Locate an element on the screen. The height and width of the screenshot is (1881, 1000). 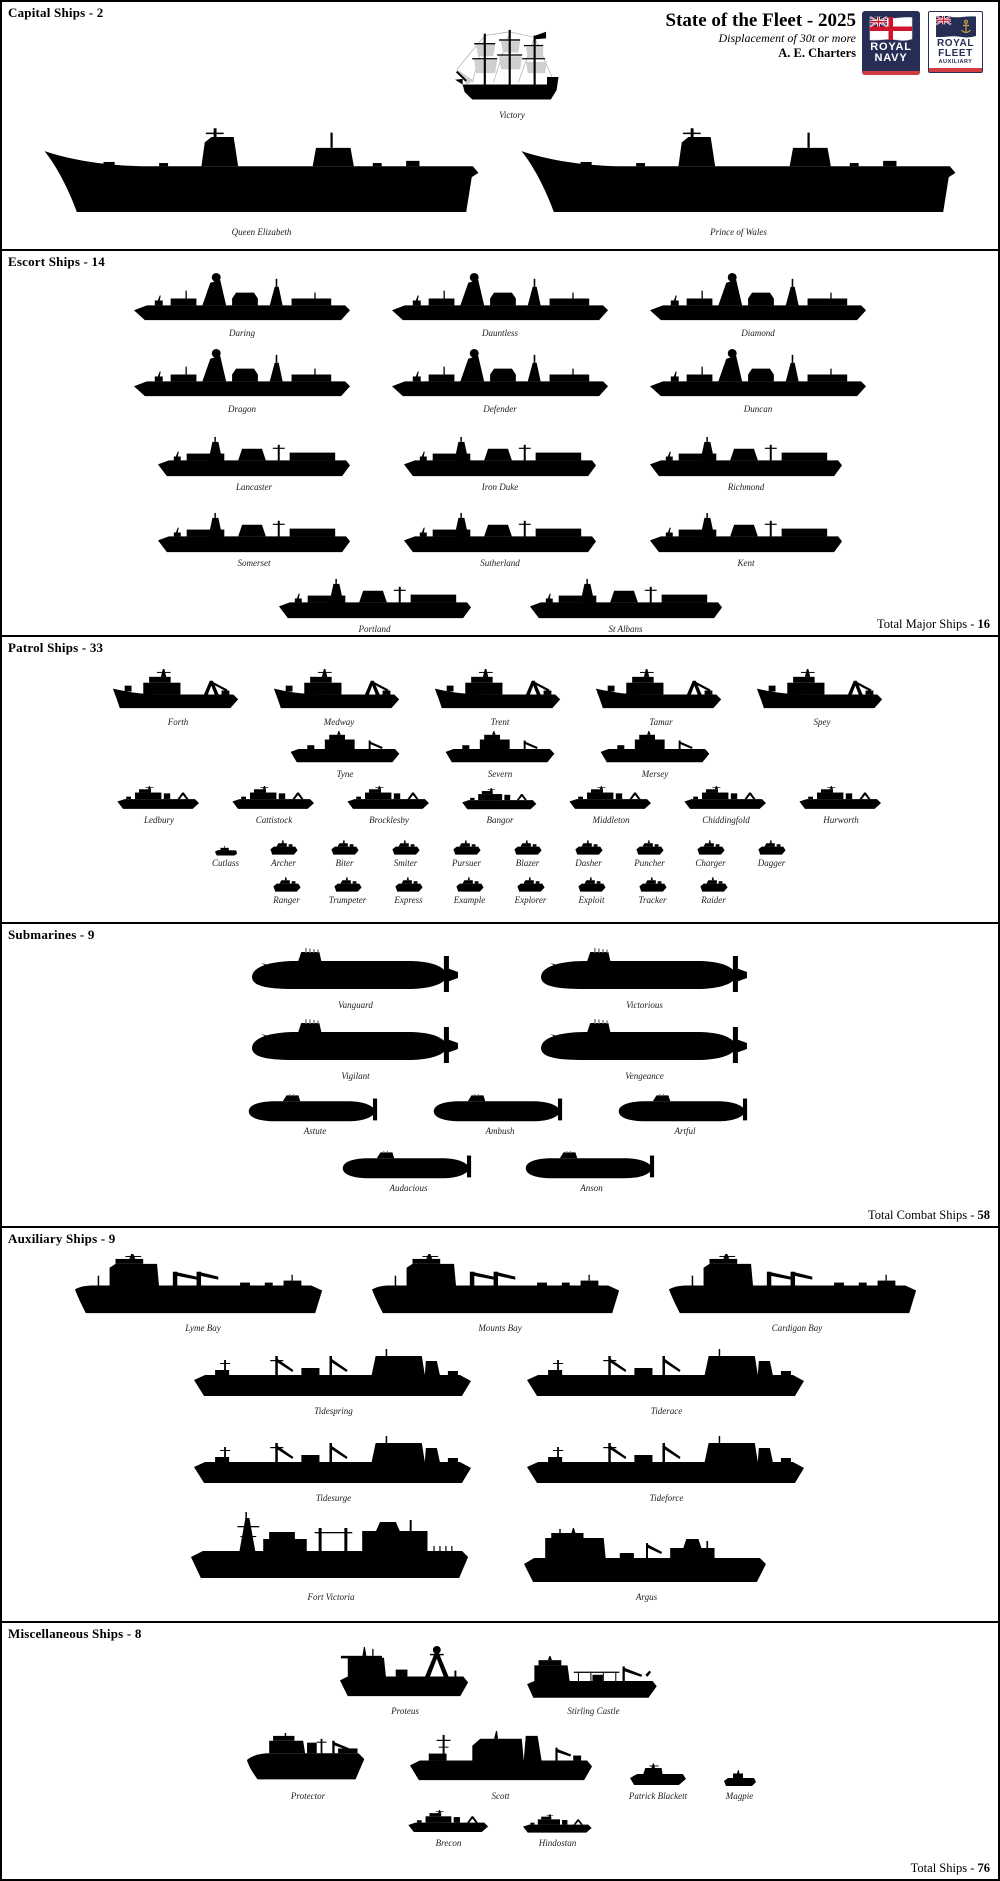
ship-name: Iron Duke is located at coordinates (500, 487).